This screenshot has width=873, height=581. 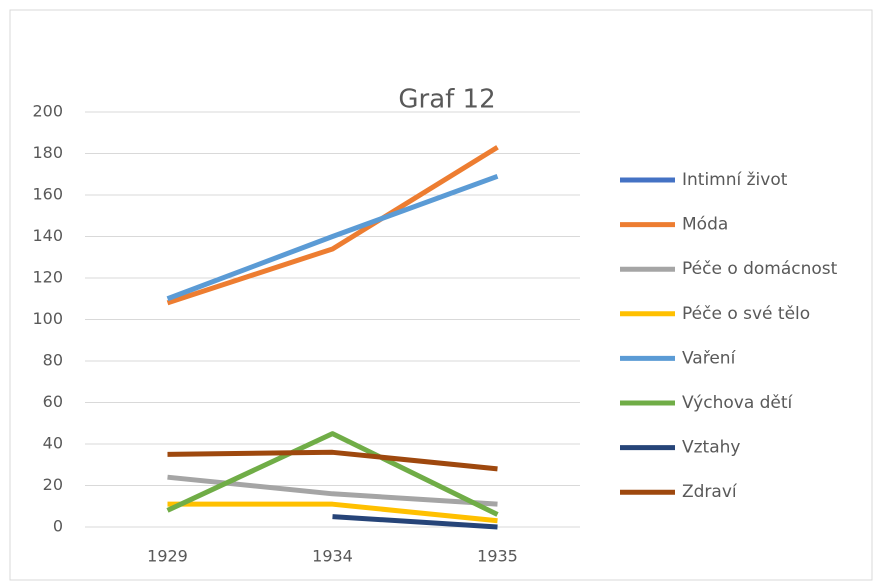 What do you see at coordinates (53, 484) in the screenshot?
I see `y-tick-label: 20` at bounding box center [53, 484].